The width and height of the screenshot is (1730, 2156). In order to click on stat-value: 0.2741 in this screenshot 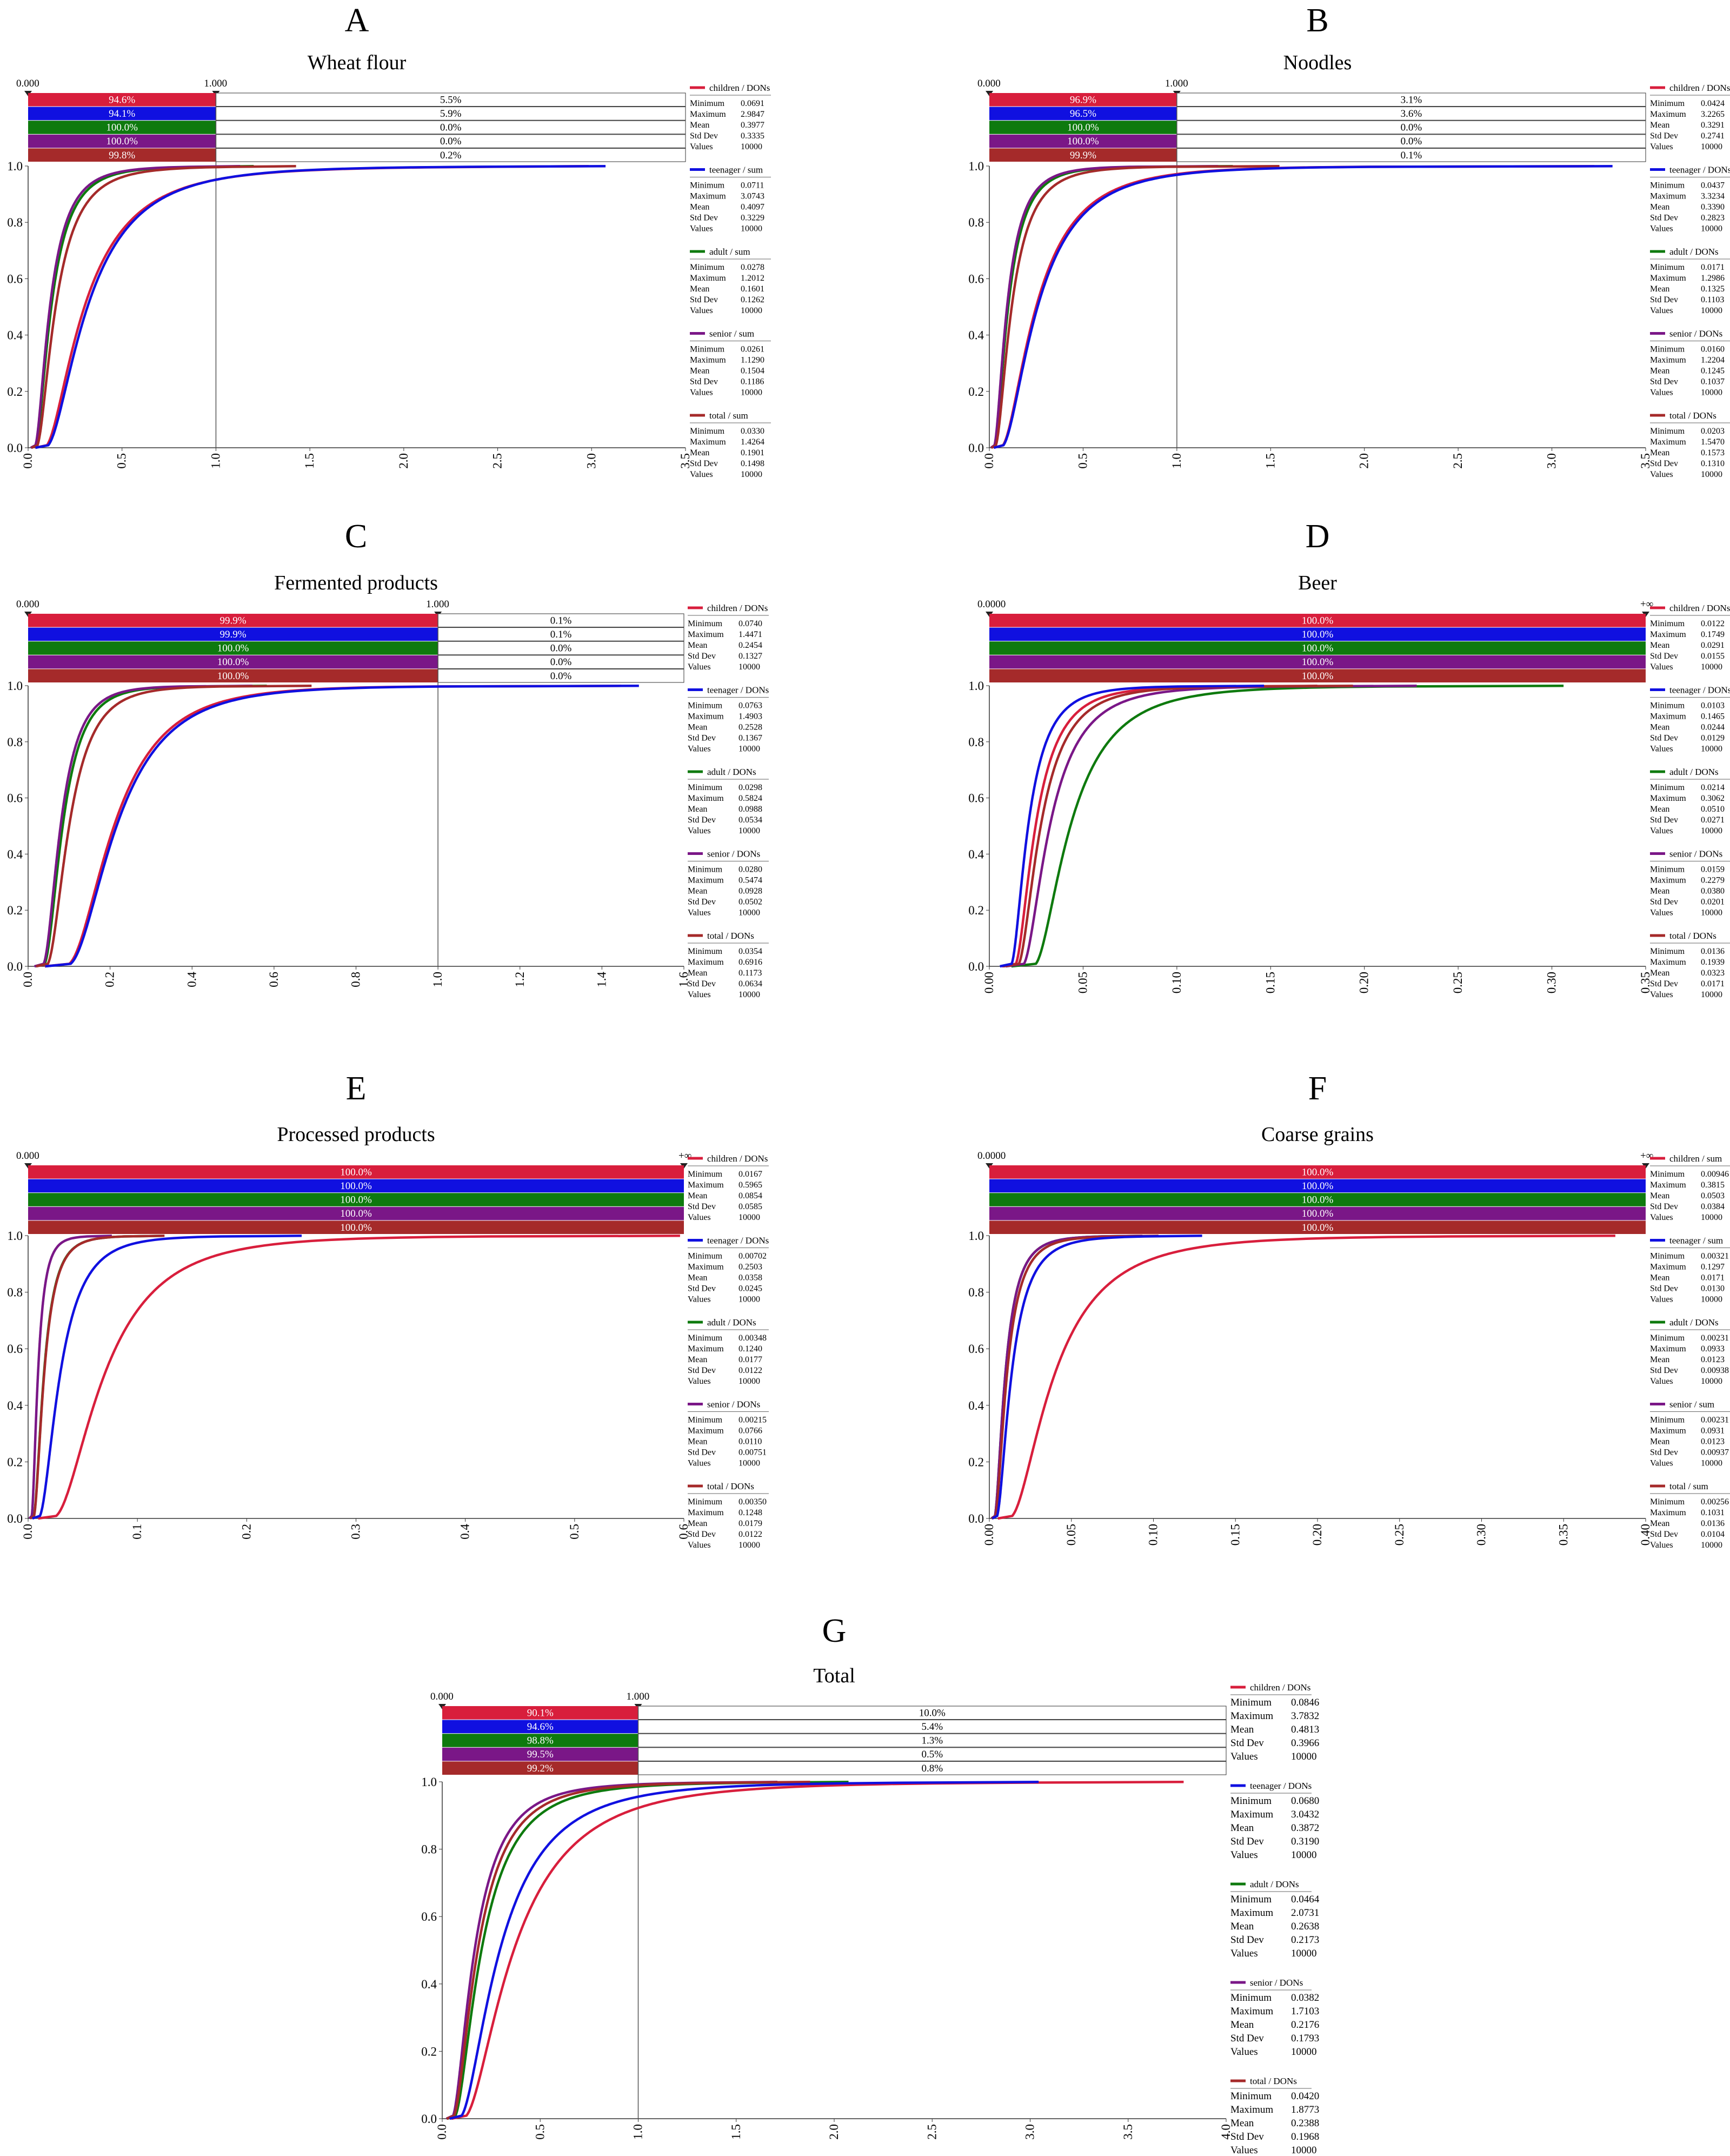, I will do `click(1713, 136)`.